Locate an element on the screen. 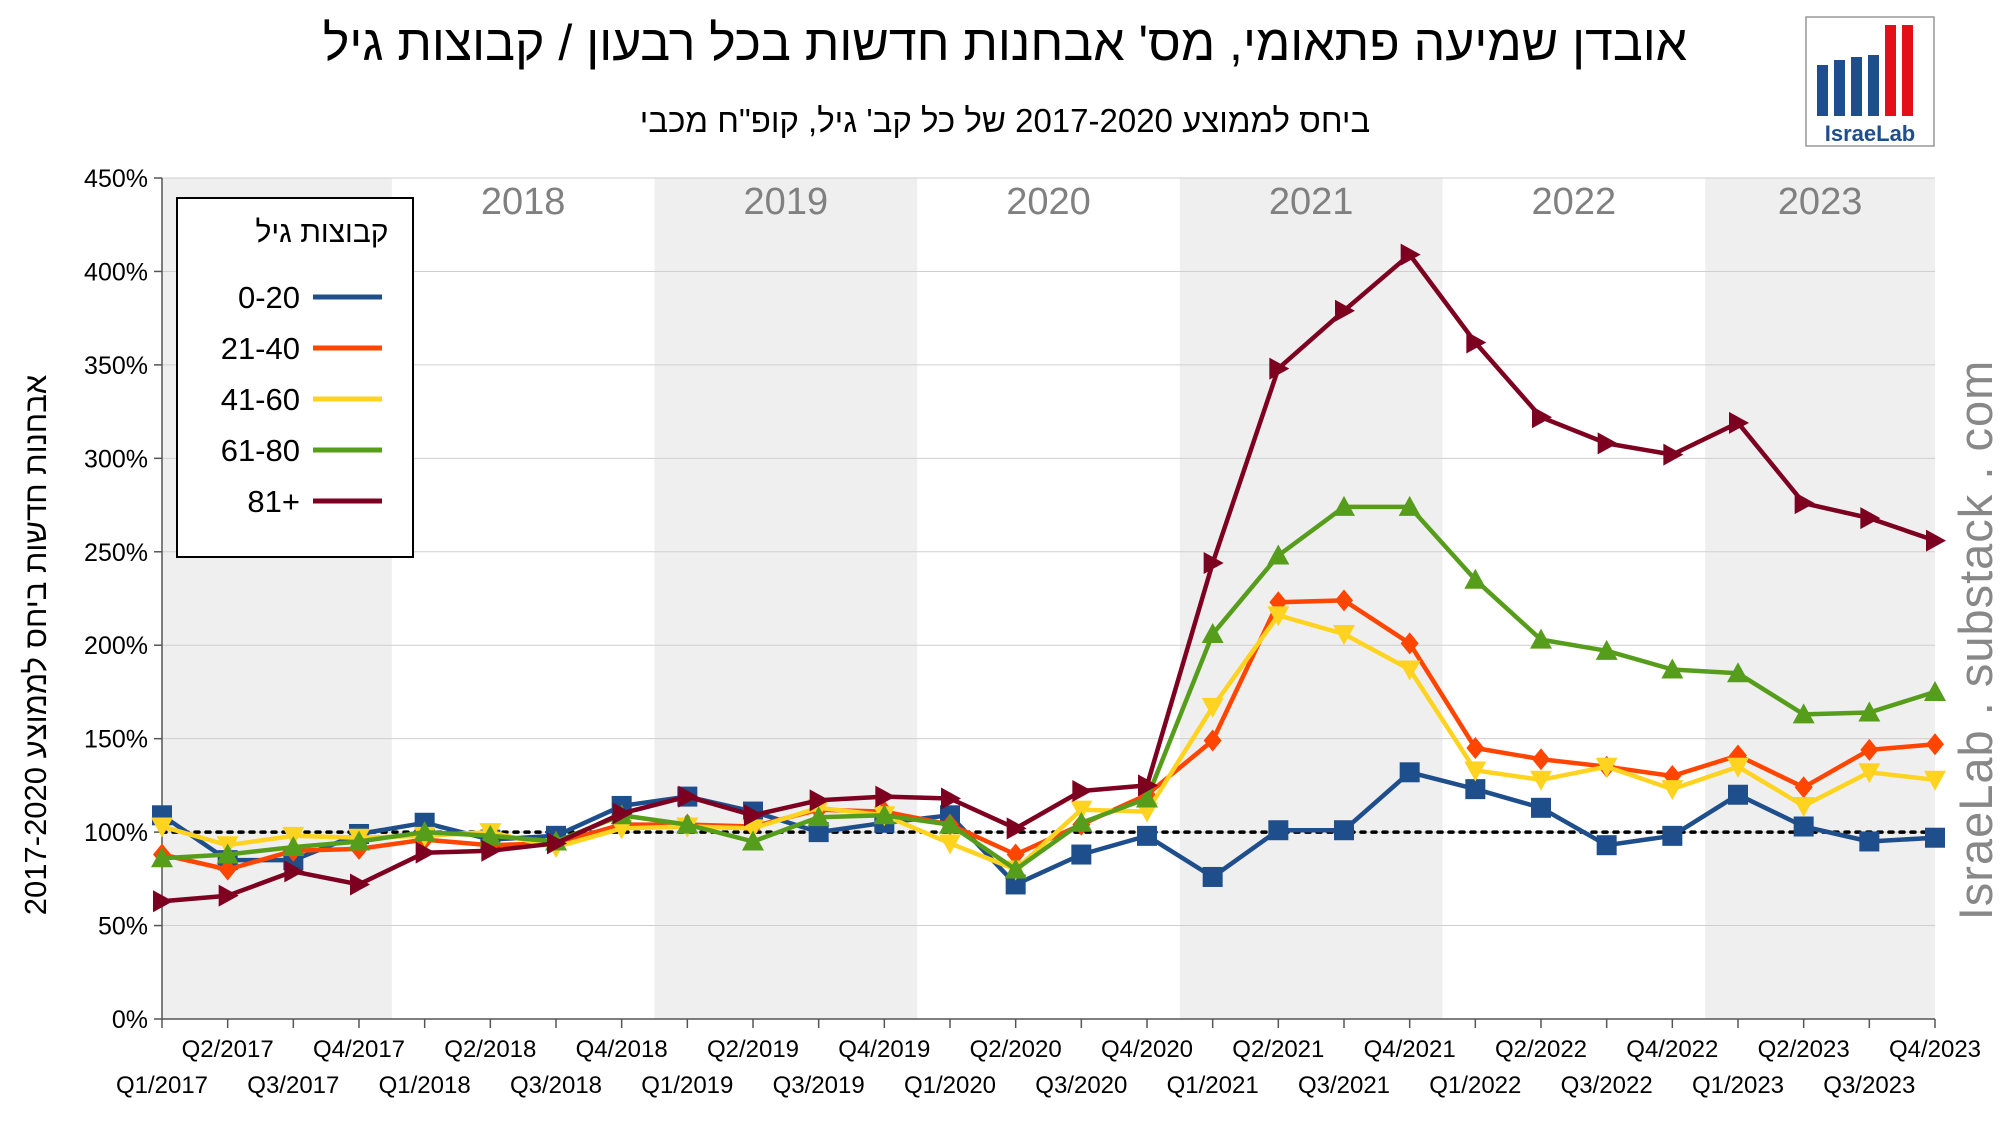 The height and width of the screenshot is (1129, 2000). x-tick-label: Q2/2020 is located at coordinates (1016, 1049).